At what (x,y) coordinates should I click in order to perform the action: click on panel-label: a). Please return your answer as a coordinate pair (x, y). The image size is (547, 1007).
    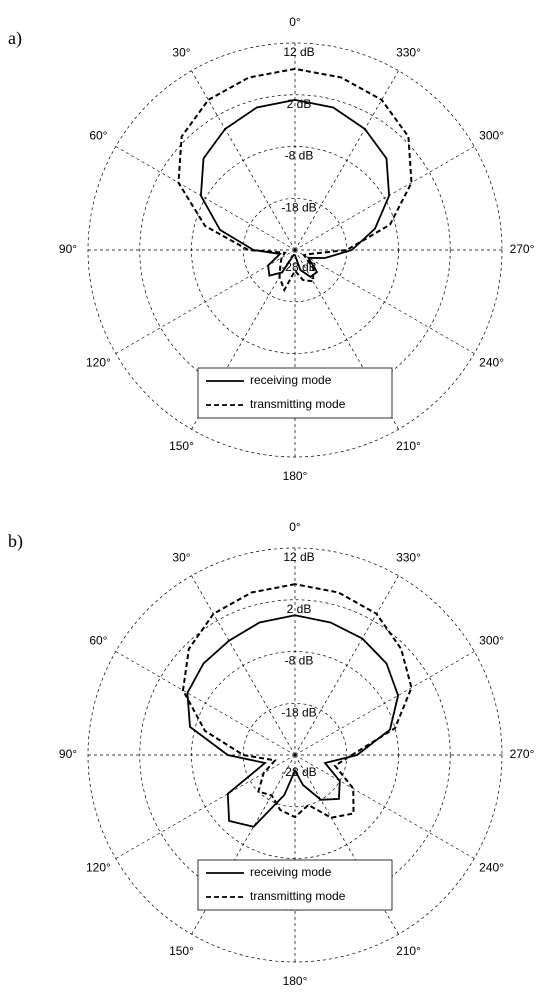
    Looking at the image, I should click on (15, 38).